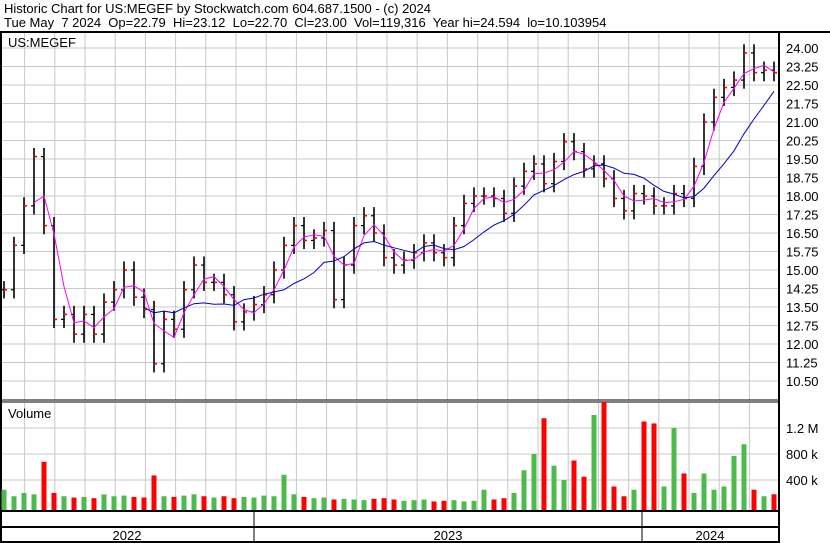  I want to click on year-label-2023: 2023, so click(448, 535).